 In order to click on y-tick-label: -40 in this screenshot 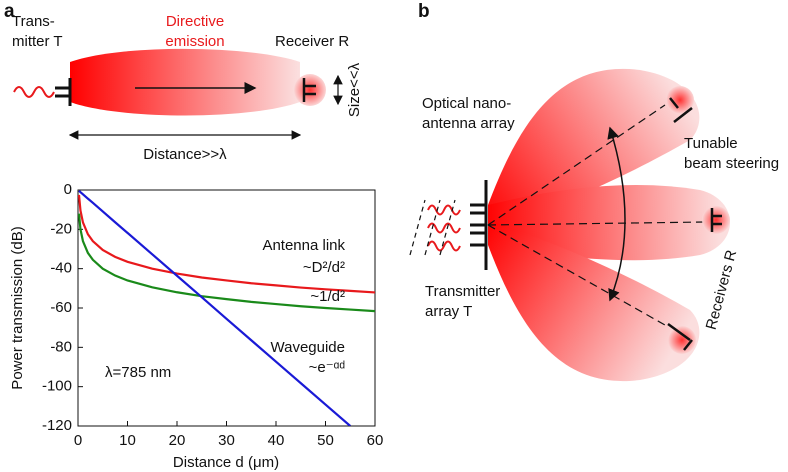, I will do `click(61, 268)`.